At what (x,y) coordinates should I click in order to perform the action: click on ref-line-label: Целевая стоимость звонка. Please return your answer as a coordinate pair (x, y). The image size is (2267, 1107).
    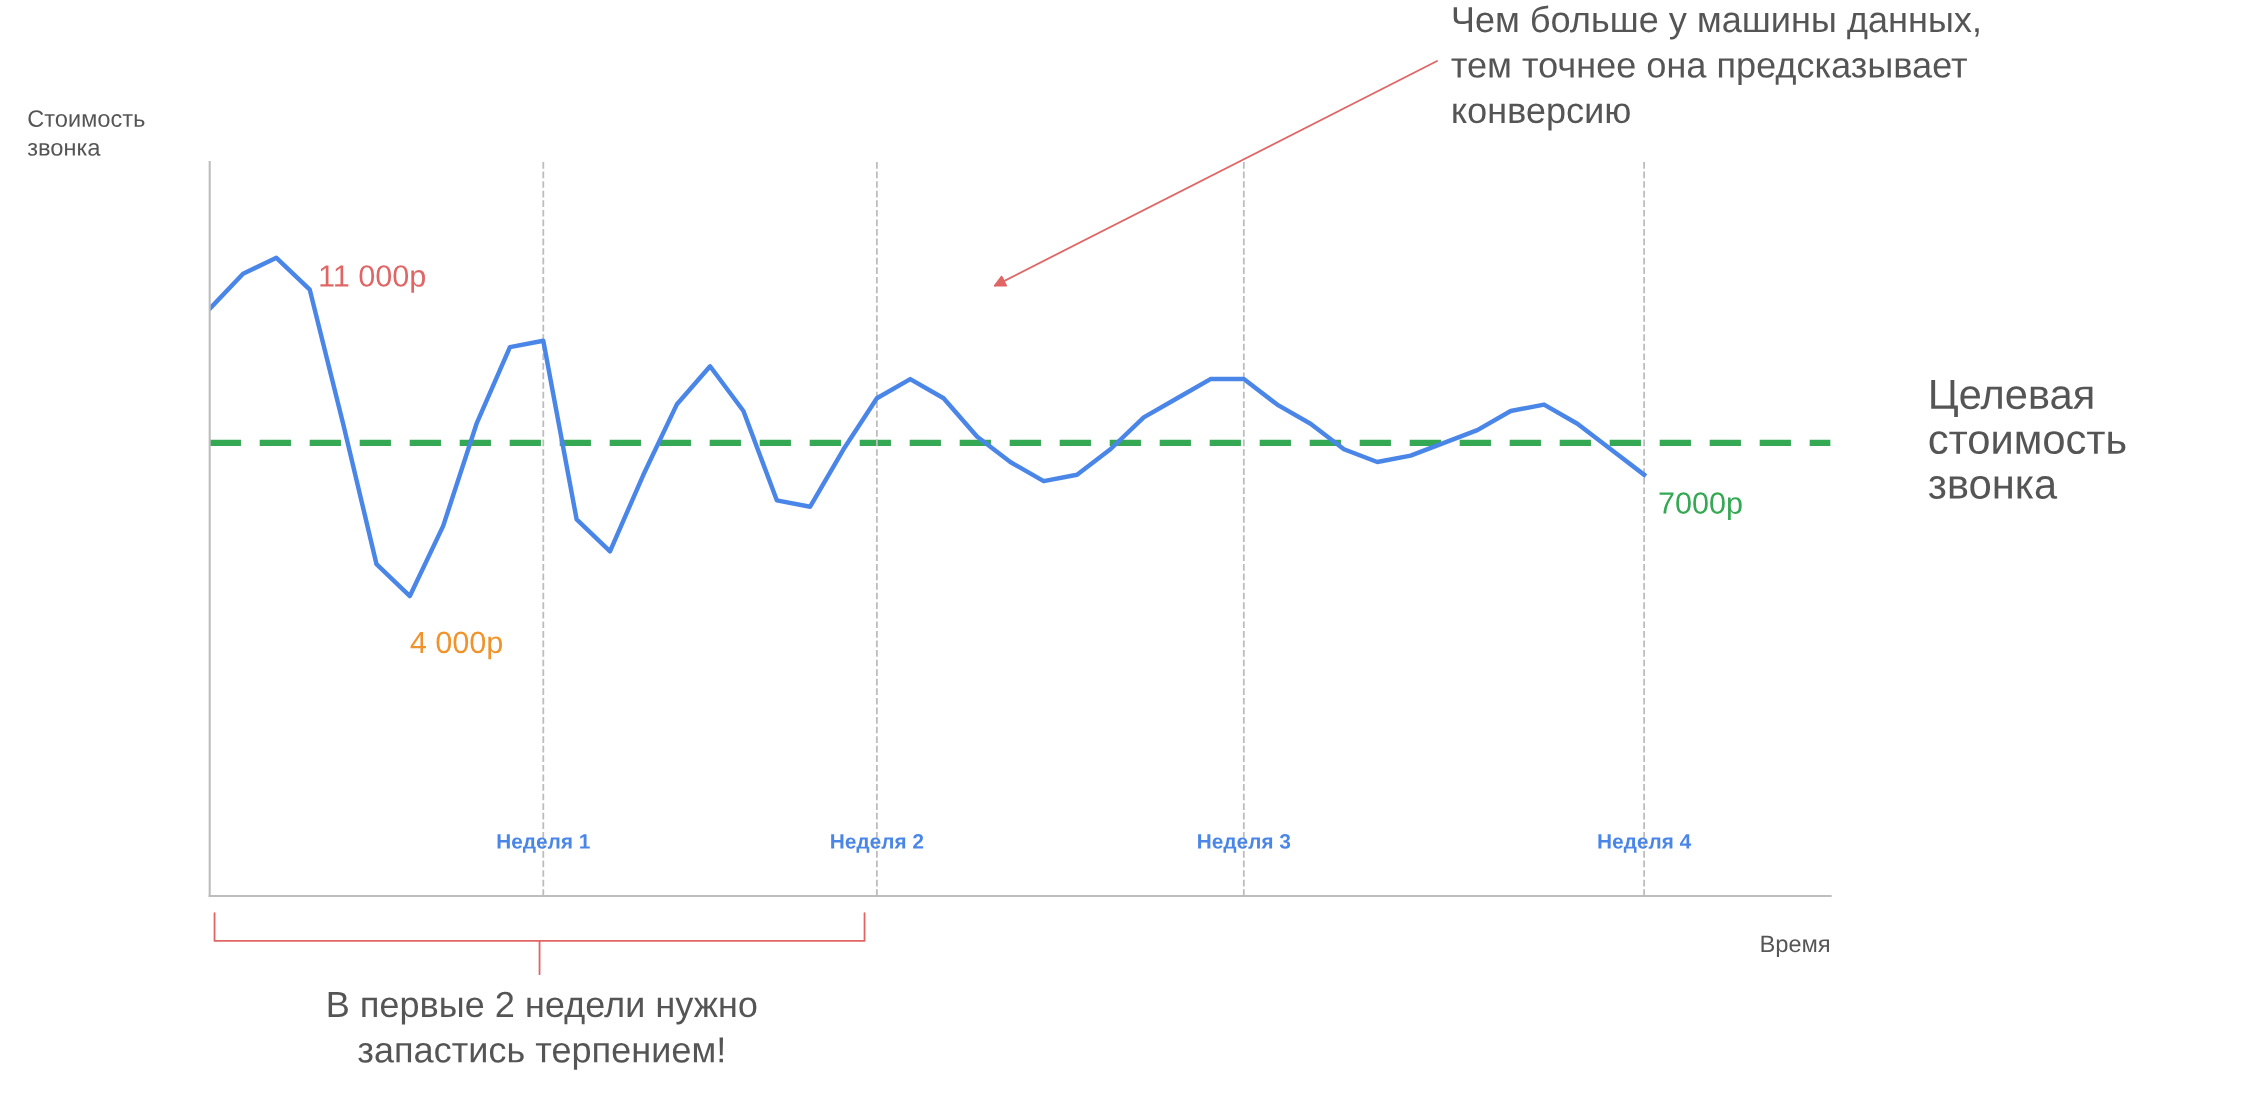
    Looking at the image, I should click on (2027, 439).